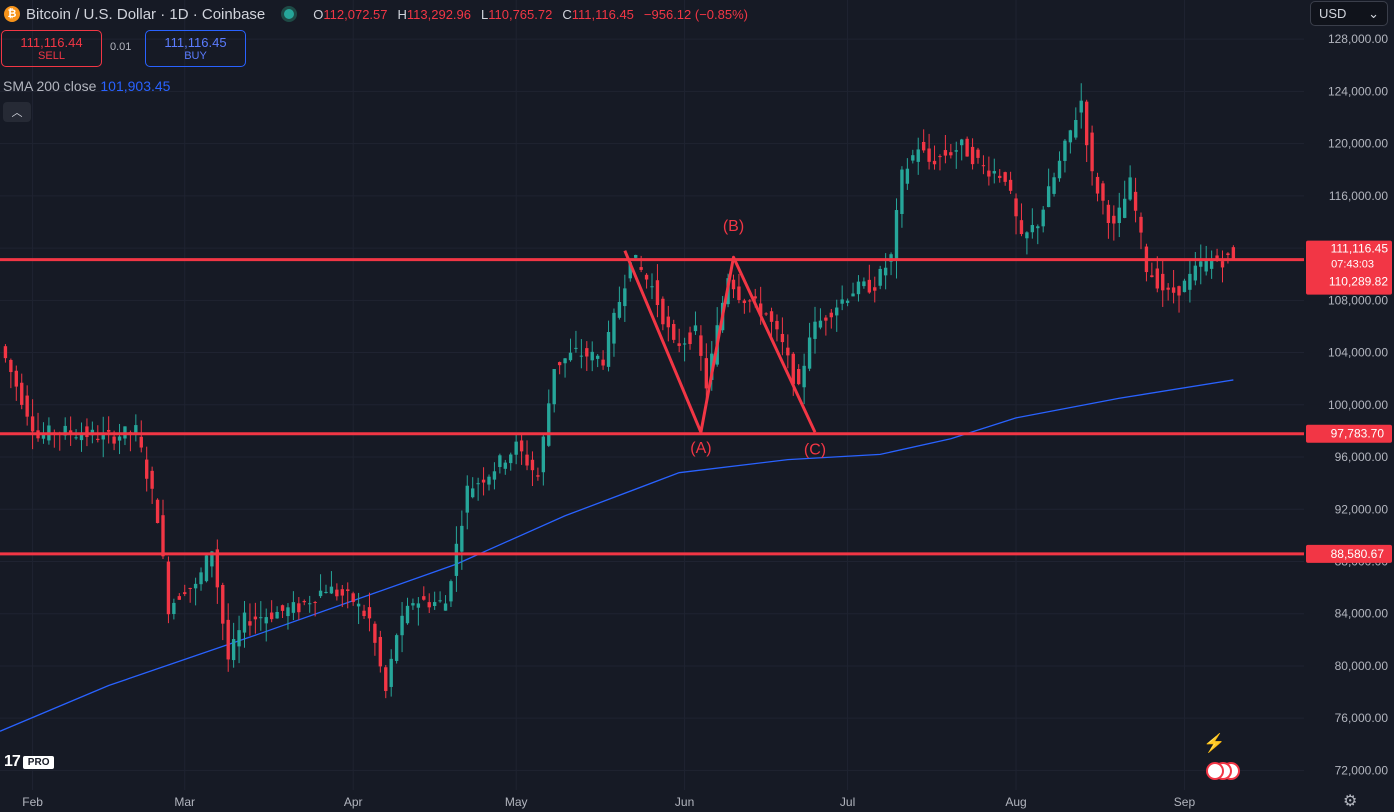 This screenshot has width=1394, height=812. What do you see at coordinates (121, 47) in the screenshot?
I see `spread-value: 0.01` at bounding box center [121, 47].